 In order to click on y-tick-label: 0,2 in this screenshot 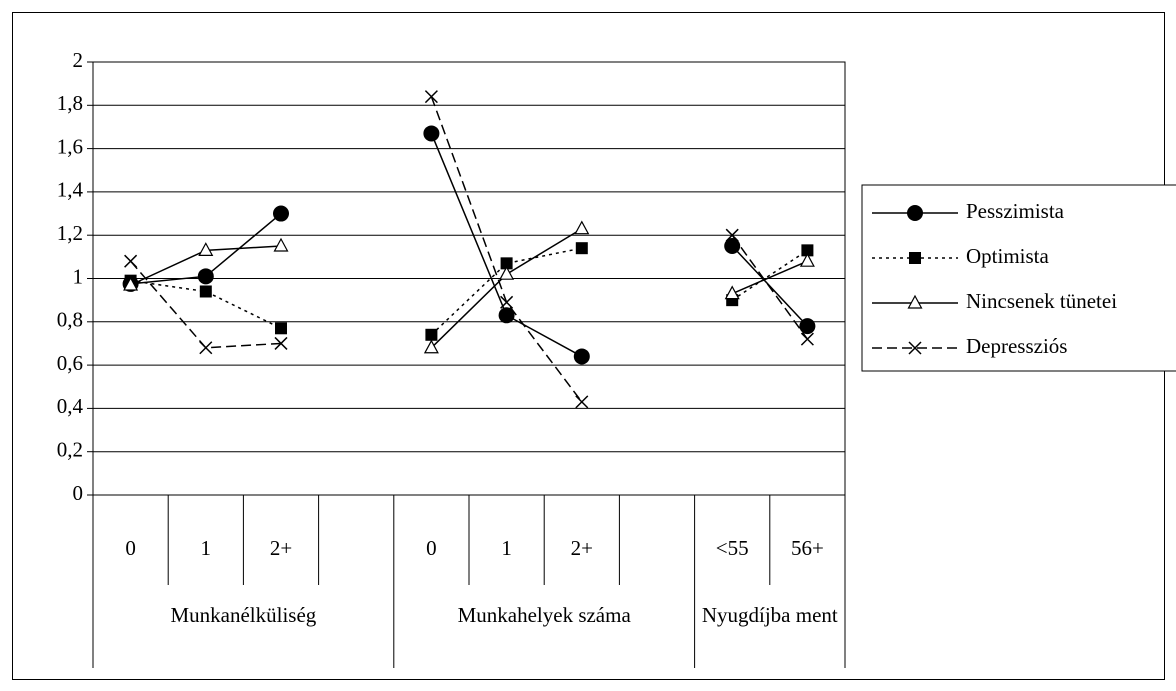, I will do `click(70, 450)`.